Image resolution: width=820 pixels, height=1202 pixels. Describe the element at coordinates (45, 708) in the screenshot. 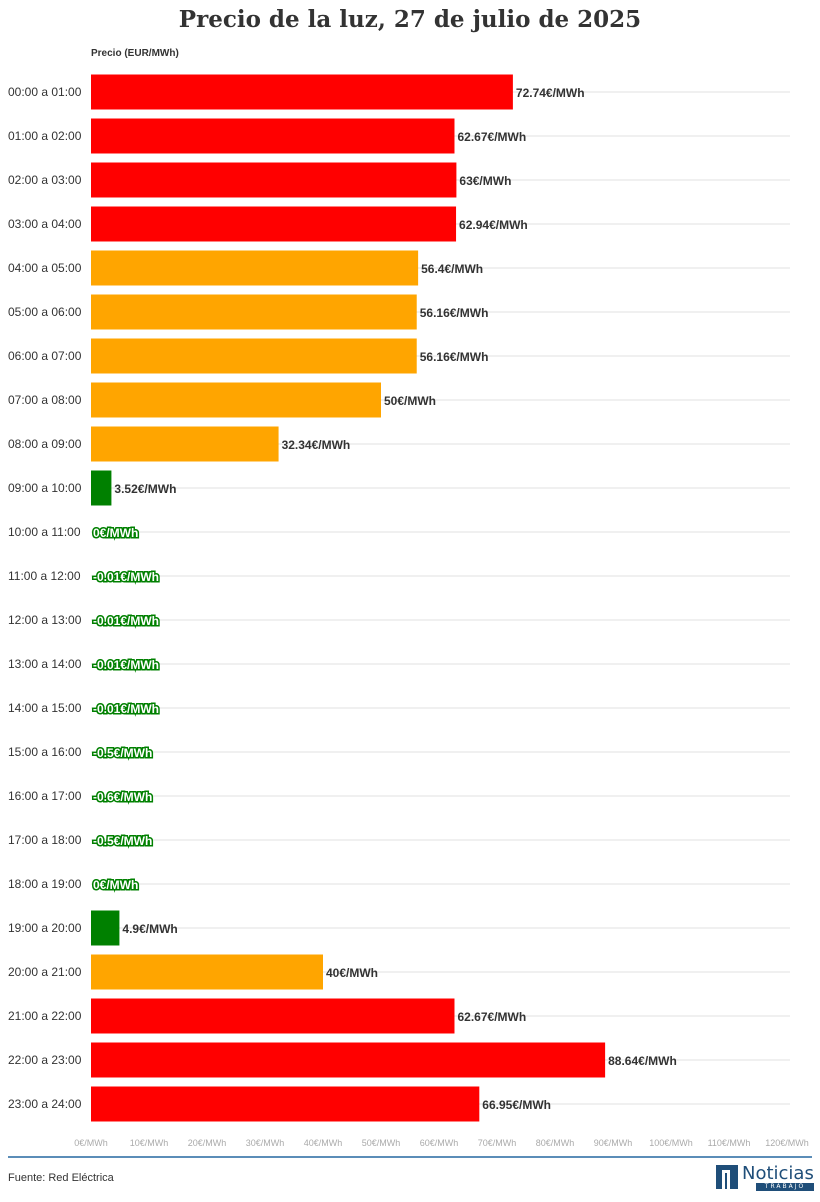

I see `category-label: 14:00 a 15:00` at that location.